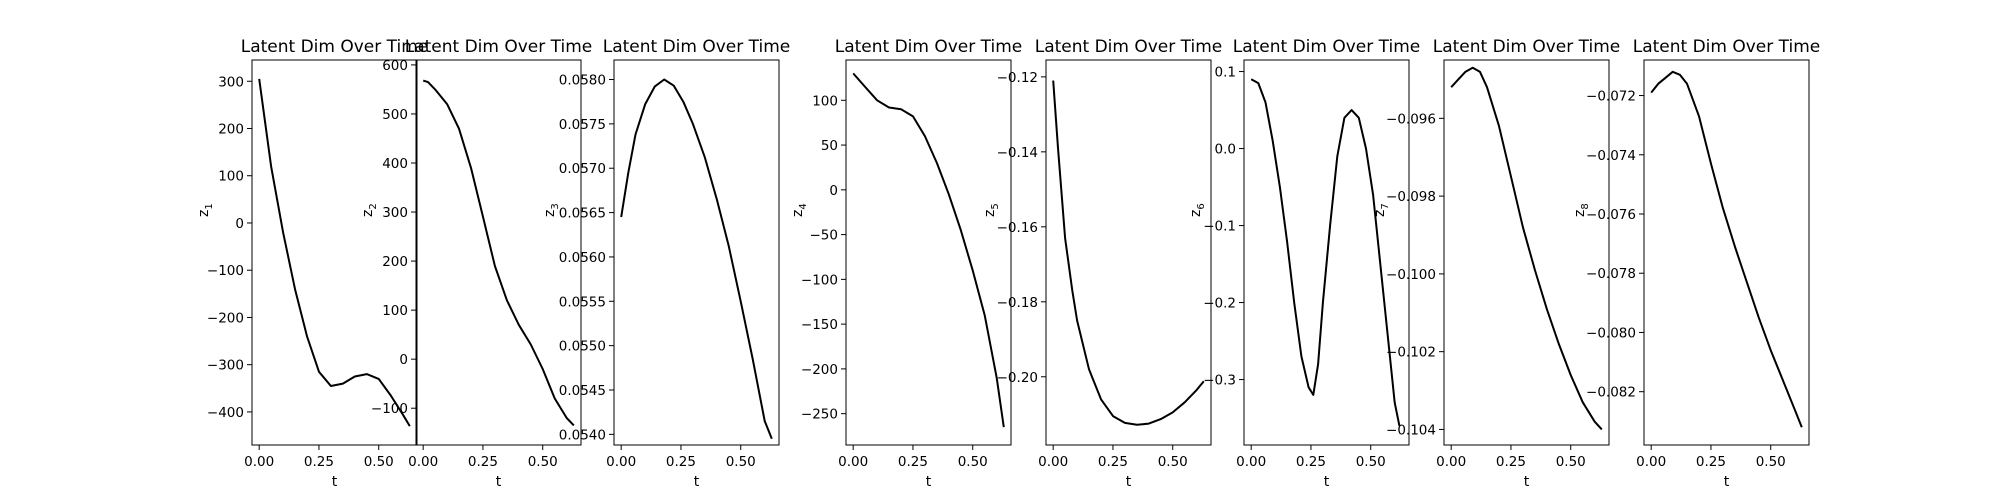  What do you see at coordinates (582, 125) in the screenshot?
I see `y-tick-label: 0.0575` at bounding box center [582, 125].